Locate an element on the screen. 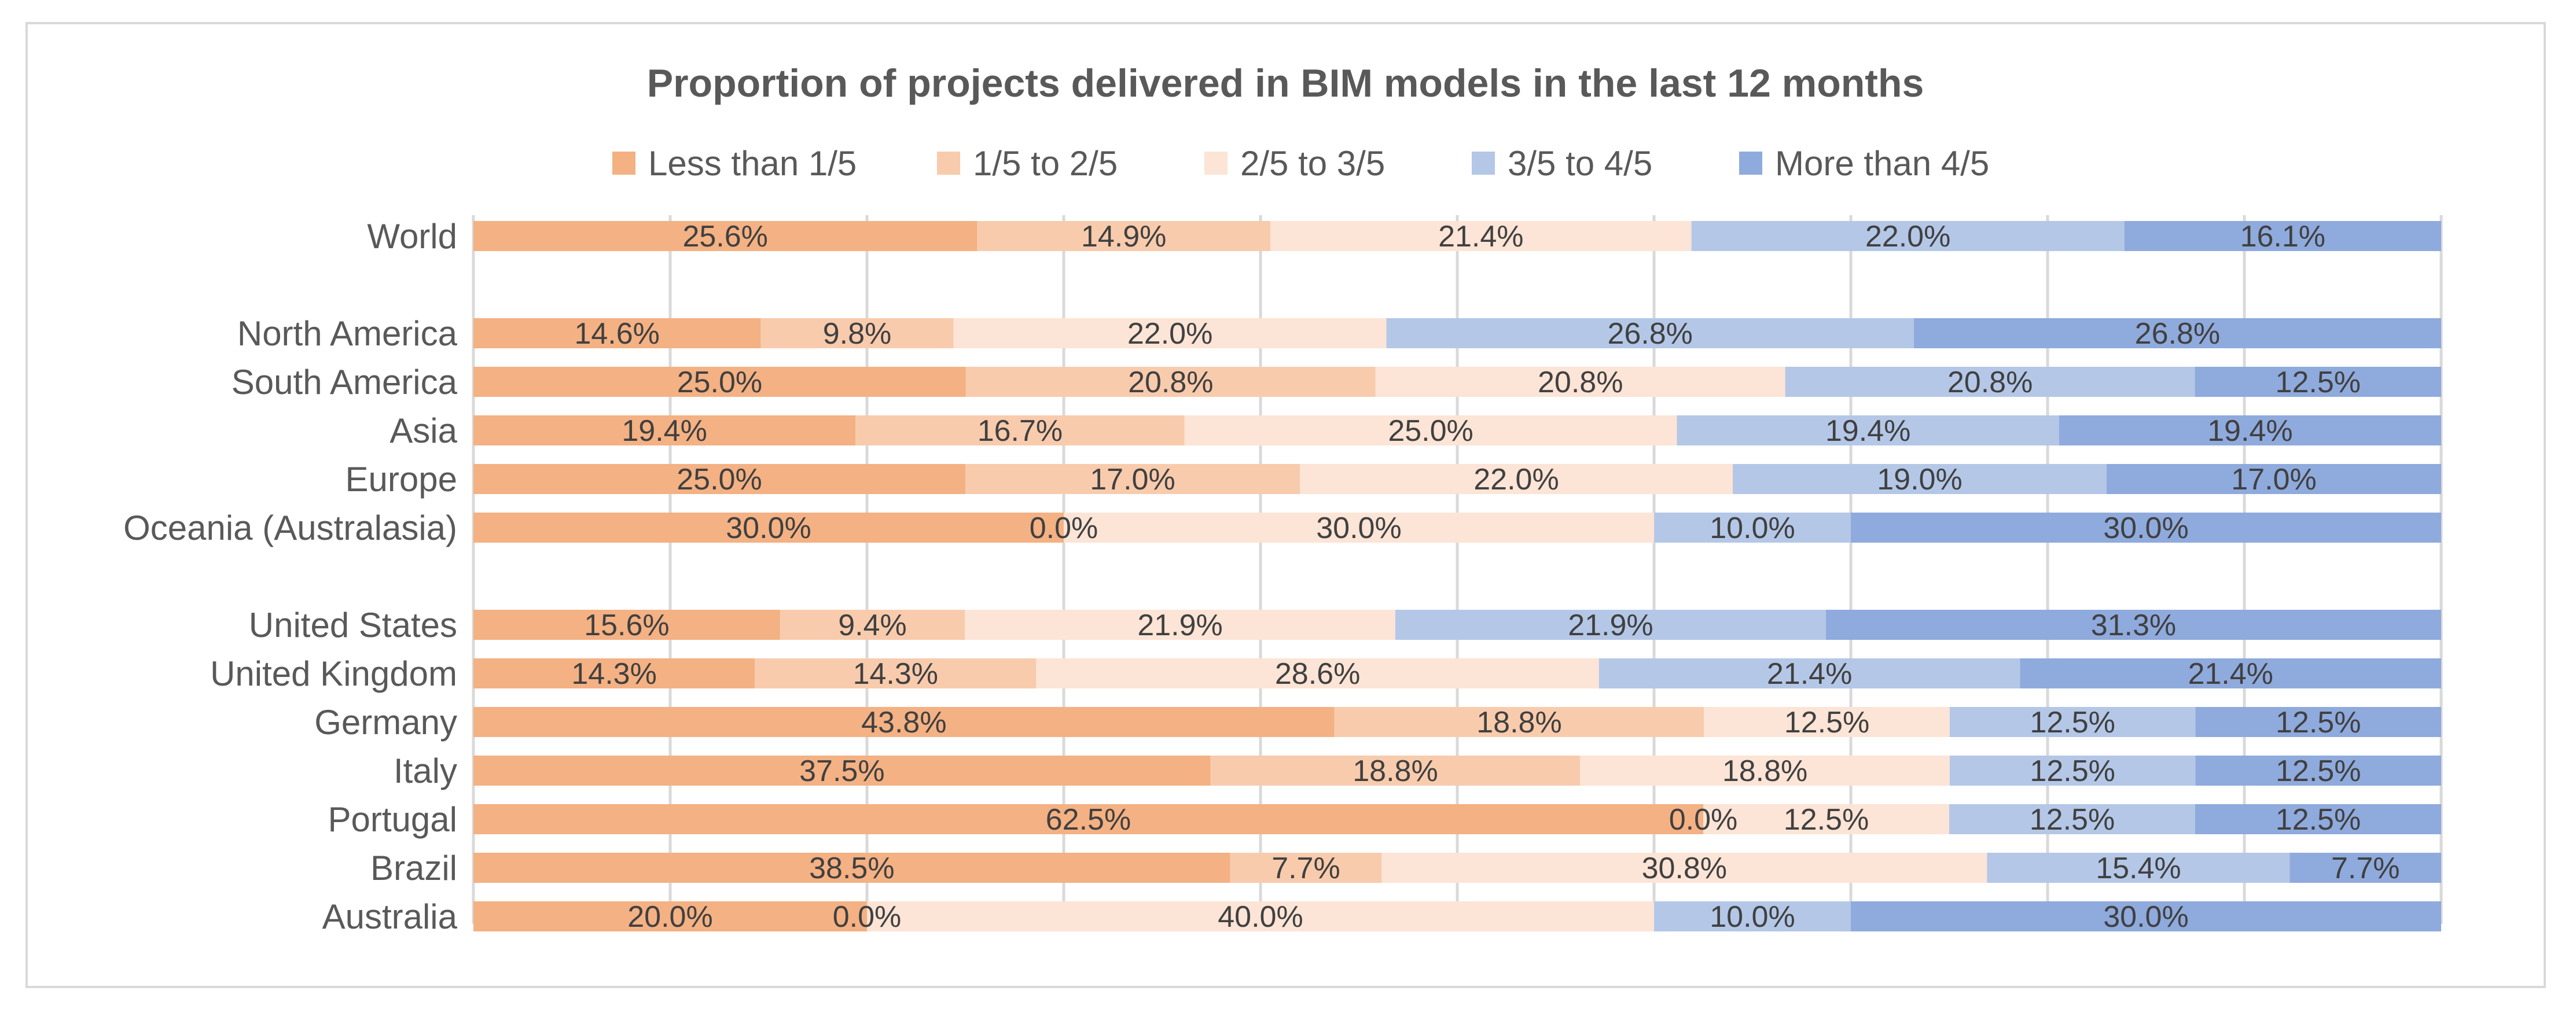  category-label-united-states: United States is located at coordinates (353, 625).